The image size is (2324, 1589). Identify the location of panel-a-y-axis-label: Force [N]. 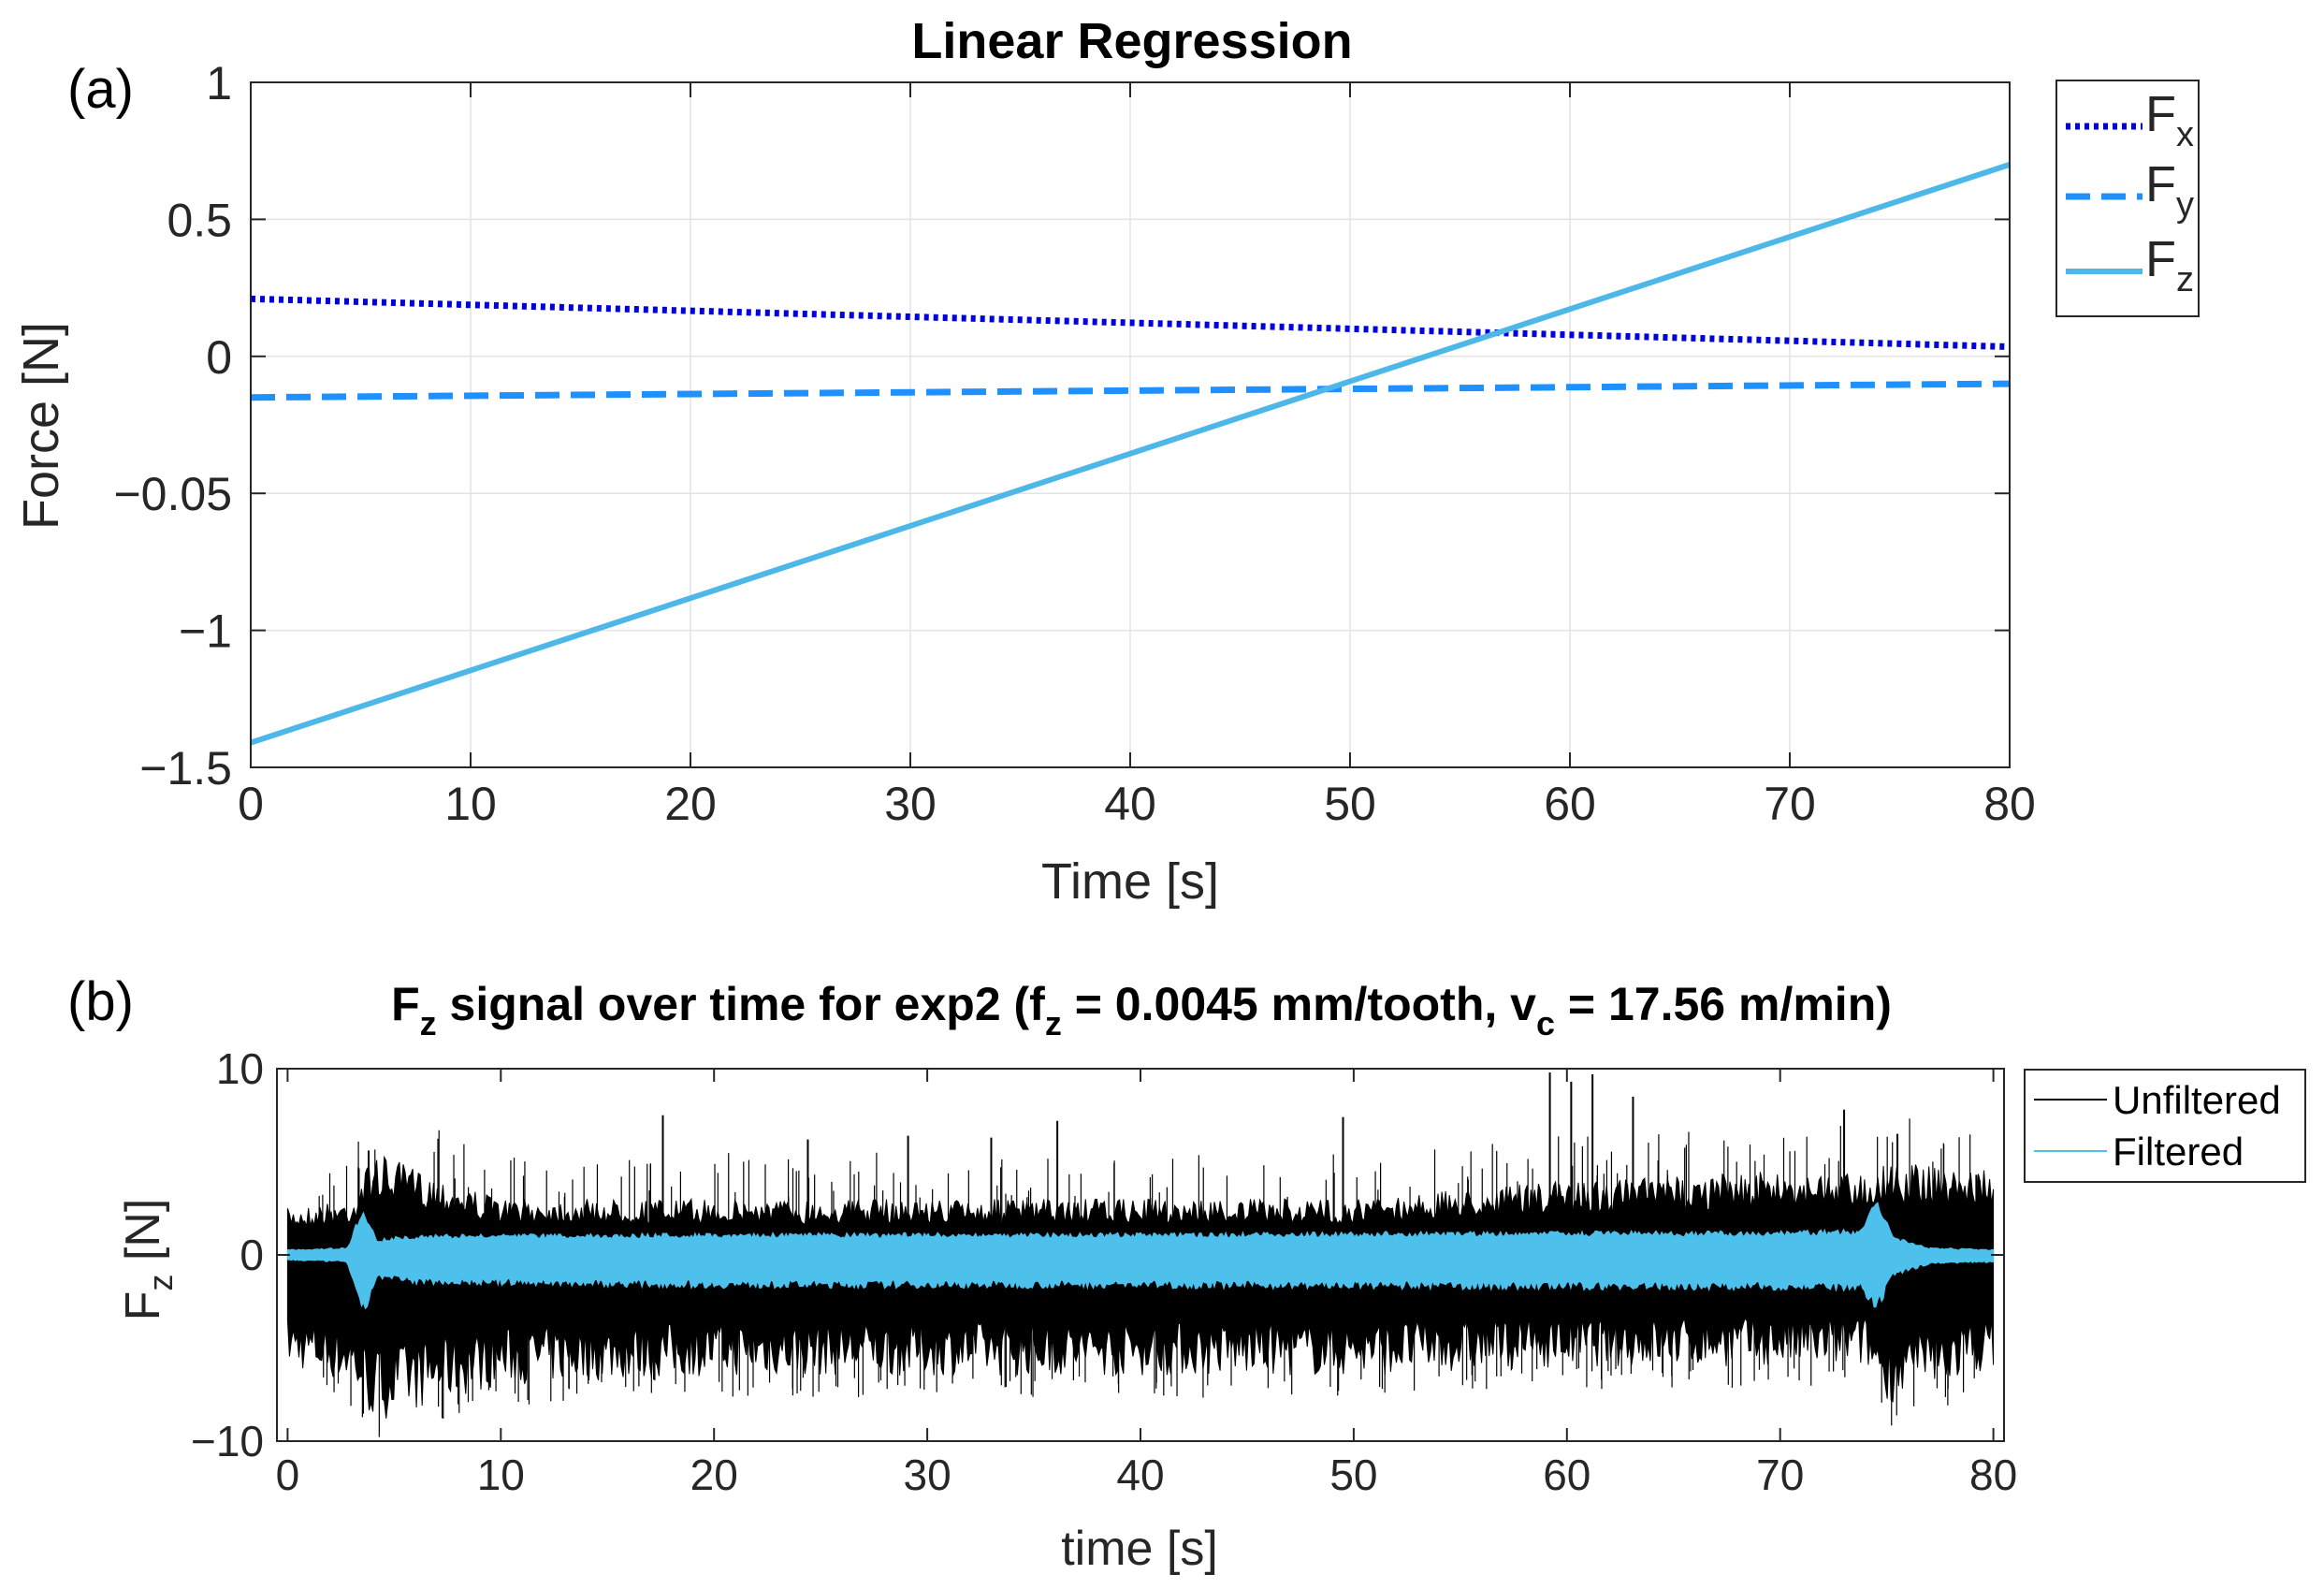
(41, 426).